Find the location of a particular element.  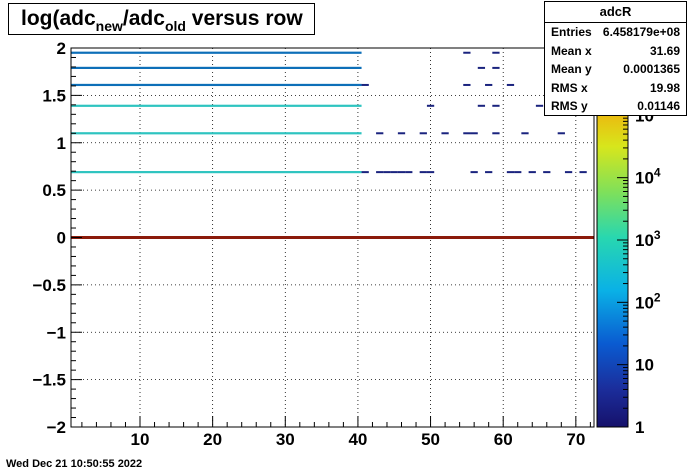

z-tick-label: 10² is located at coordinates (648, 301).